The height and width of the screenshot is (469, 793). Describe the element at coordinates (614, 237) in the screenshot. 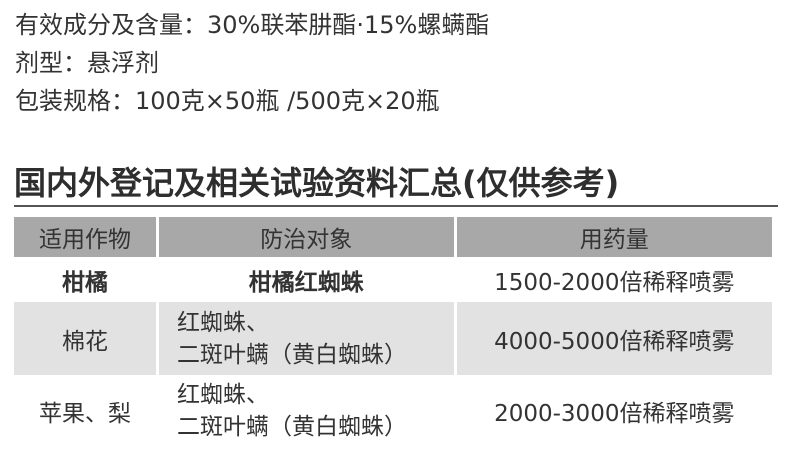

I see `header-dosage: 用药量` at that location.